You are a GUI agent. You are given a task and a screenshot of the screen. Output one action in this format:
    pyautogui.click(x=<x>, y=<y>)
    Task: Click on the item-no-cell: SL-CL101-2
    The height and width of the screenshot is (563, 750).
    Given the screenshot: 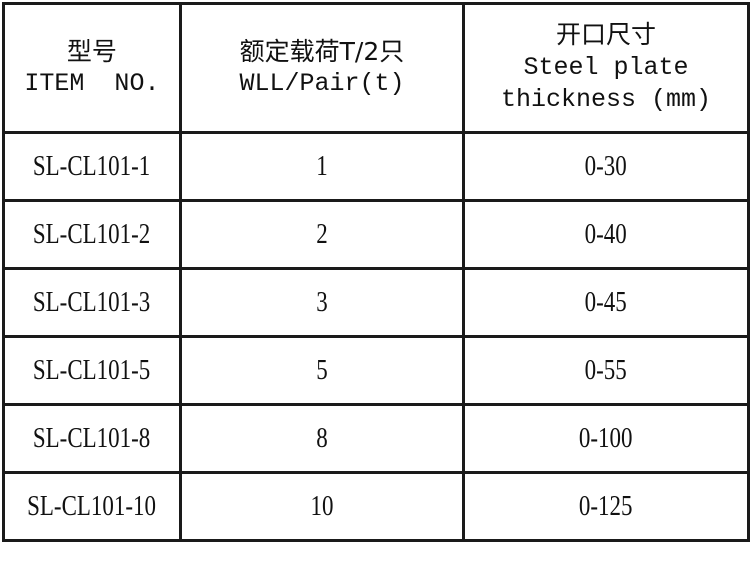 What is the action you would take?
    pyautogui.click(x=92, y=234)
    